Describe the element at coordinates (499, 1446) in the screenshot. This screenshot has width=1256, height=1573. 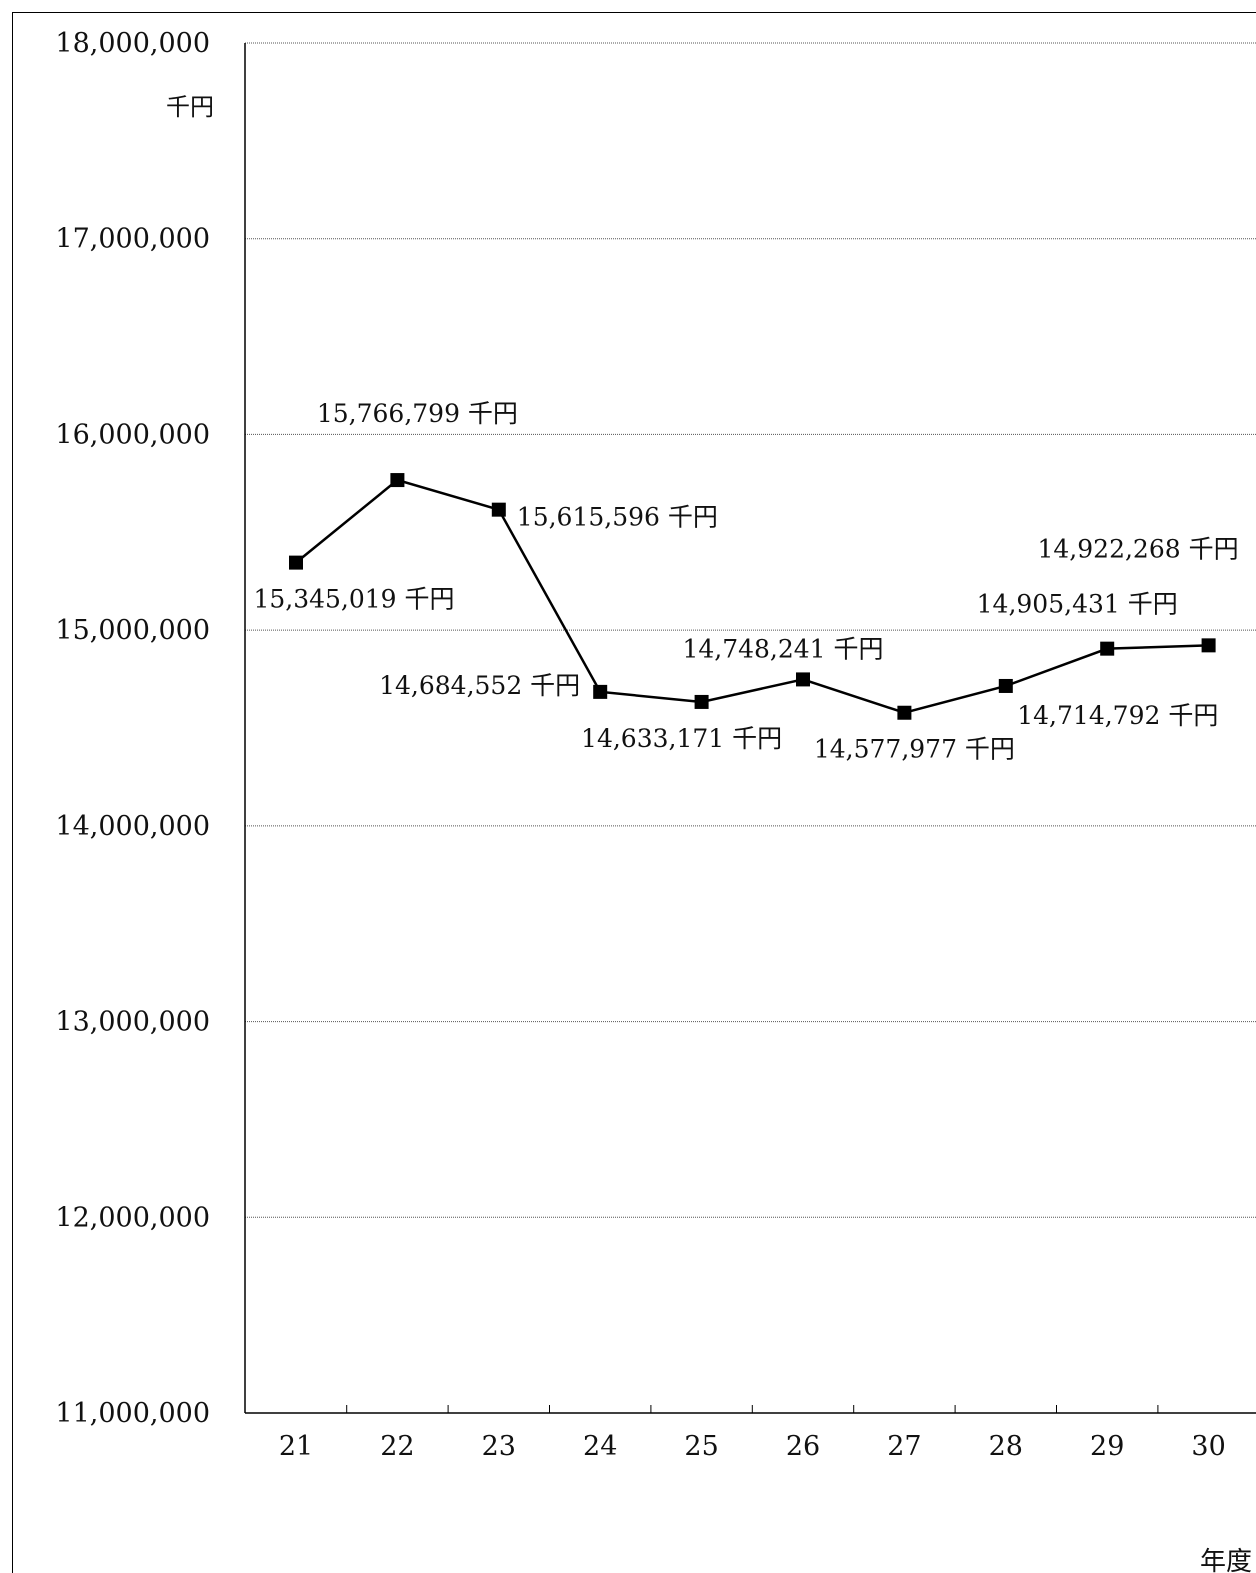
I see `x-tick-label: 23` at that location.